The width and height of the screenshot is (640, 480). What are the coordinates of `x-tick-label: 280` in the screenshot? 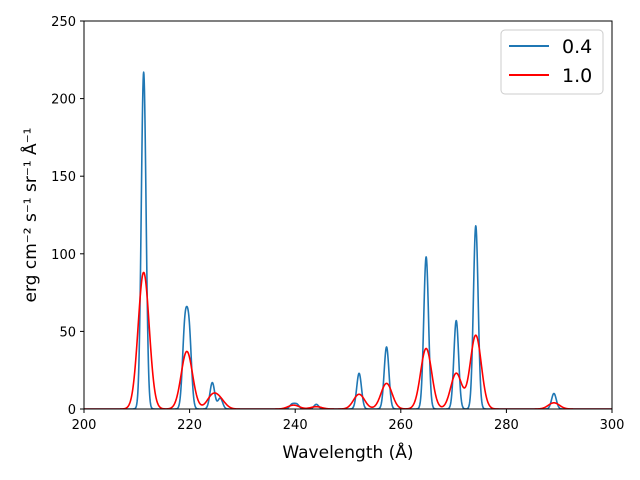 It's located at (506, 425).